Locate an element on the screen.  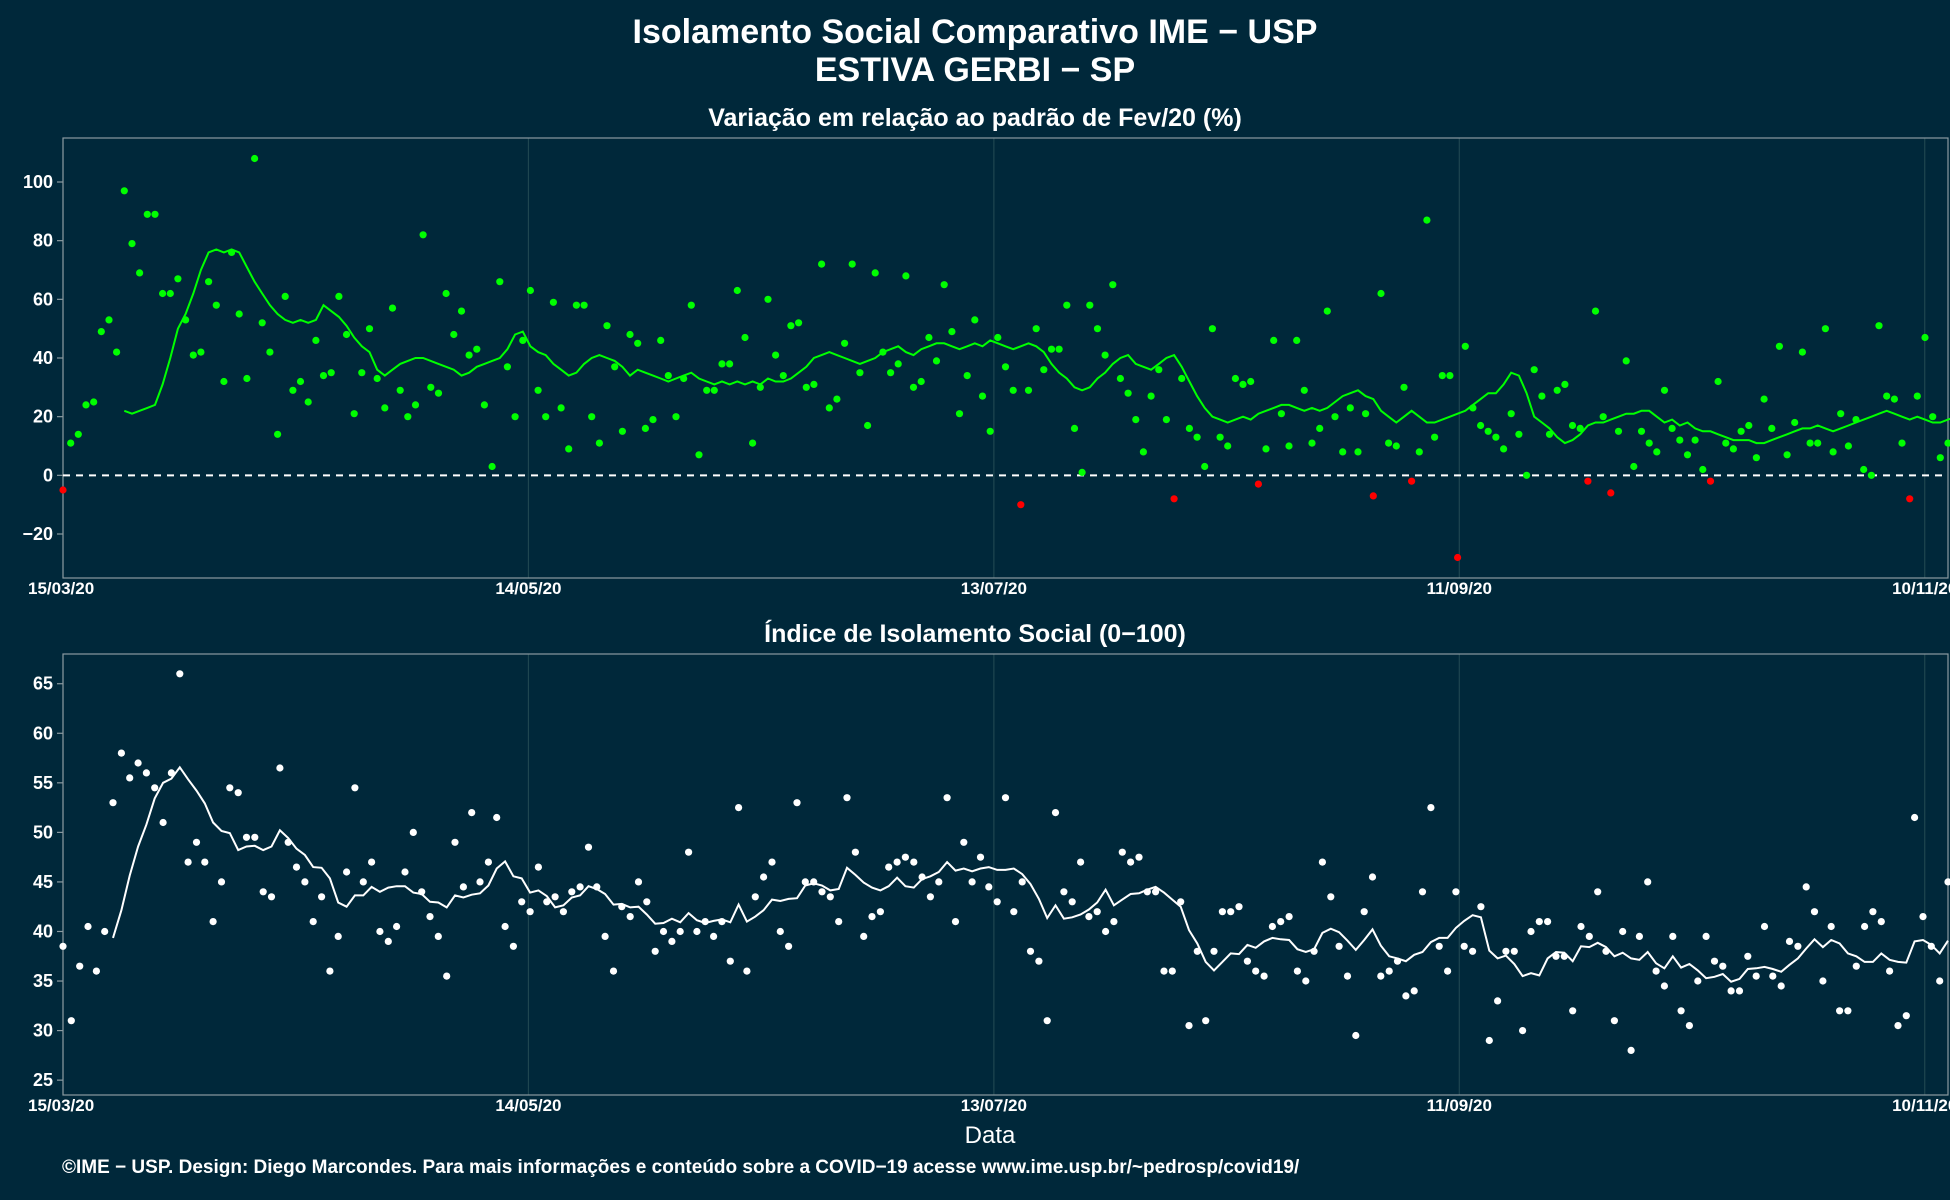
y-tick-label: −20 is located at coordinates (37, 534).